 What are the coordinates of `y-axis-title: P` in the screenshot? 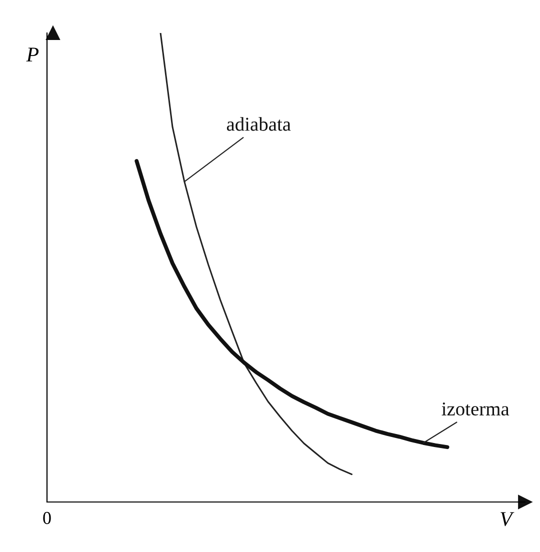 It's located at (32, 55).